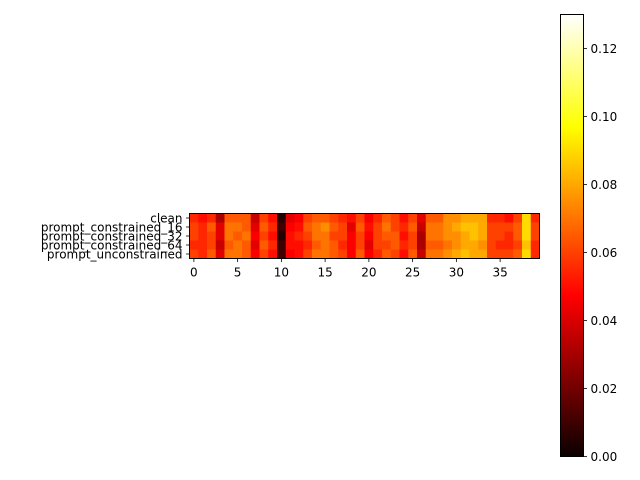 The image size is (640, 480). Describe the element at coordinates (604, 321) in the screenshot. I see `colorbar-tick-label: 0.04` at that location.